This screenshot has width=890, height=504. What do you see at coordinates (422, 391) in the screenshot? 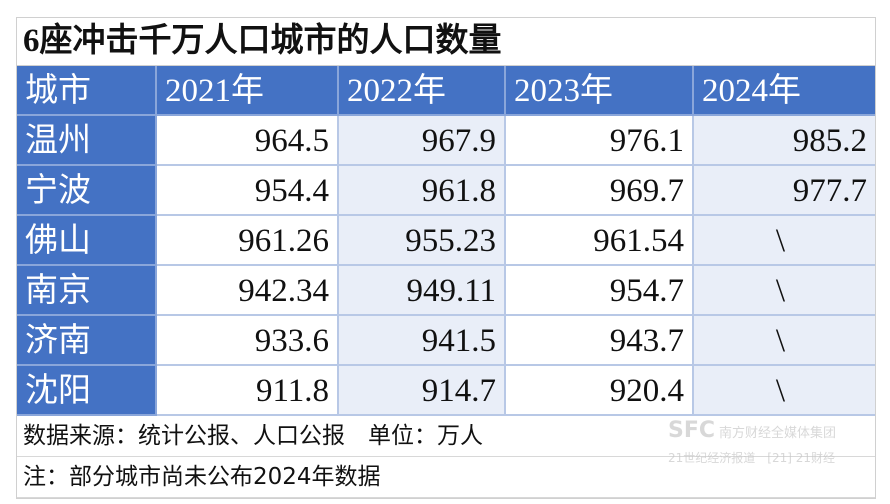
I see `value-cell: 914.7` at bounding box center [422, 391].